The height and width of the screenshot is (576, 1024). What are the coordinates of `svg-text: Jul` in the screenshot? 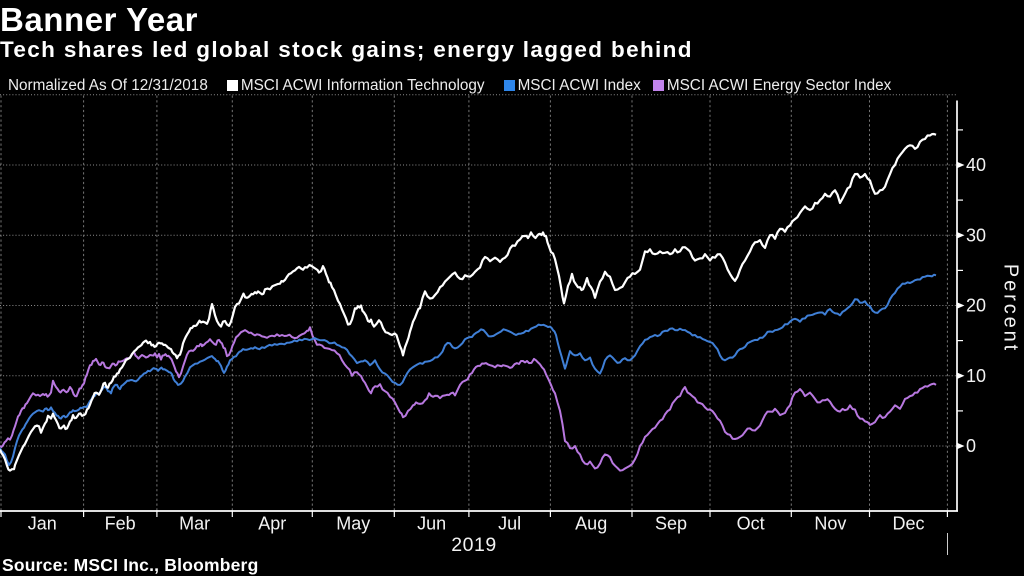 It's located at (509, 524).